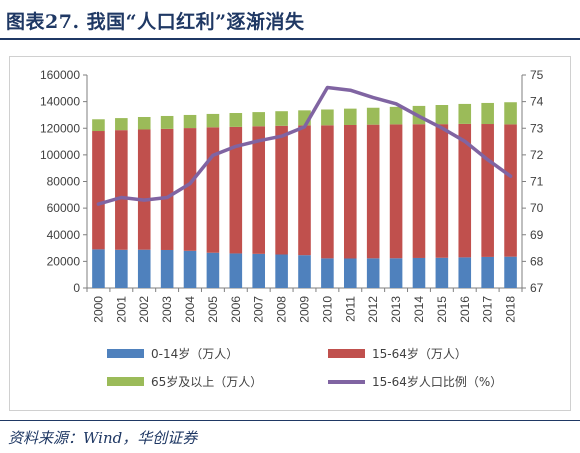 The height and width of the screenshot is (453, 580). I want to click on right-tick-label: 71, so click(537, 182).